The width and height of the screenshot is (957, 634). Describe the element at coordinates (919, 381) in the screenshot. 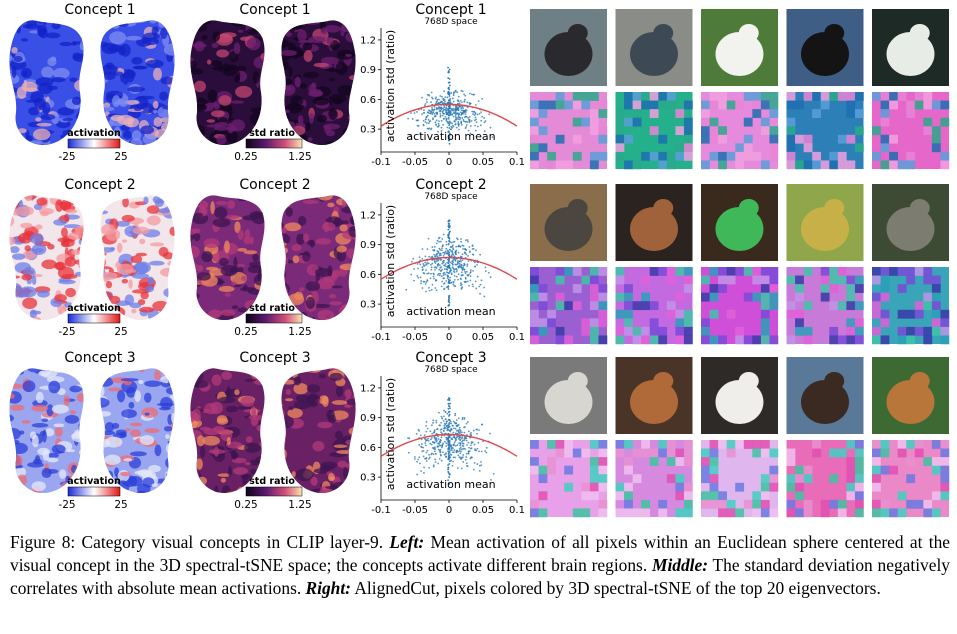

I see `image-tile-subject-head` at that location.